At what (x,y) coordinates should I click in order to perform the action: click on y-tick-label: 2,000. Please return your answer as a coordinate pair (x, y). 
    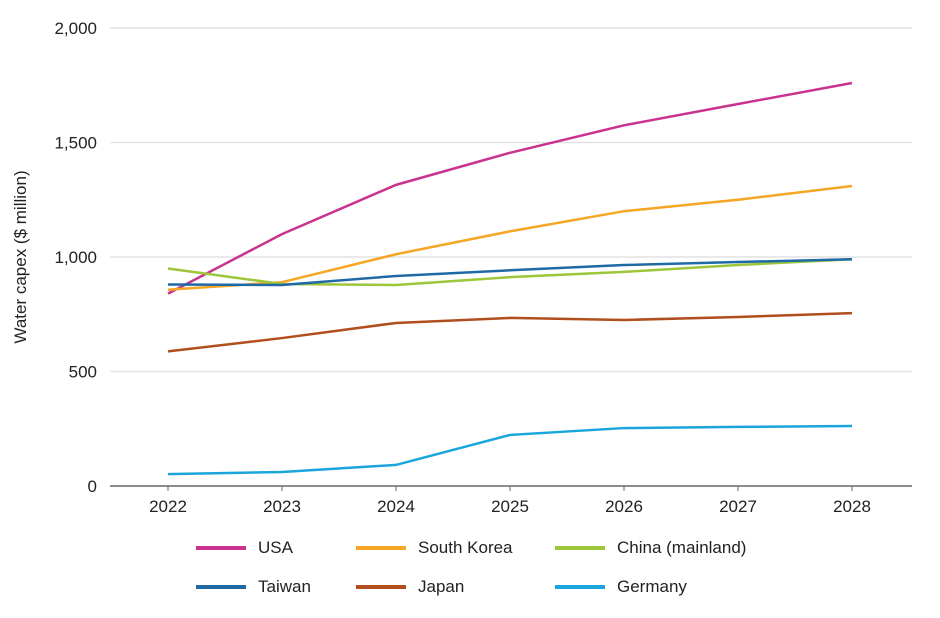
    Looking at the image, I should click on (75, 28).